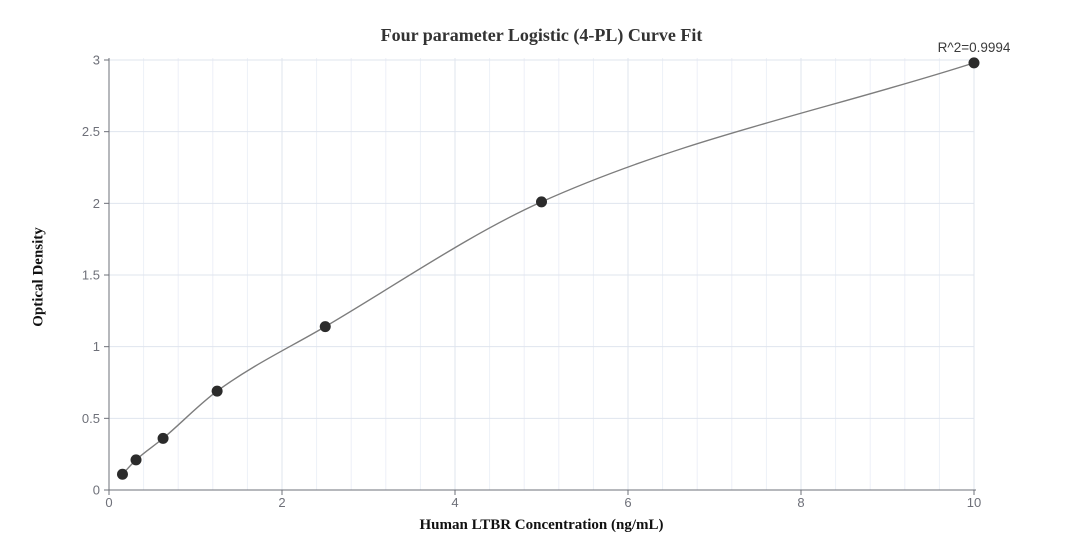  Describe the element at coordinates (38, 277) in the screenshot. I see `y-axis-label: Optical Density` at that location.